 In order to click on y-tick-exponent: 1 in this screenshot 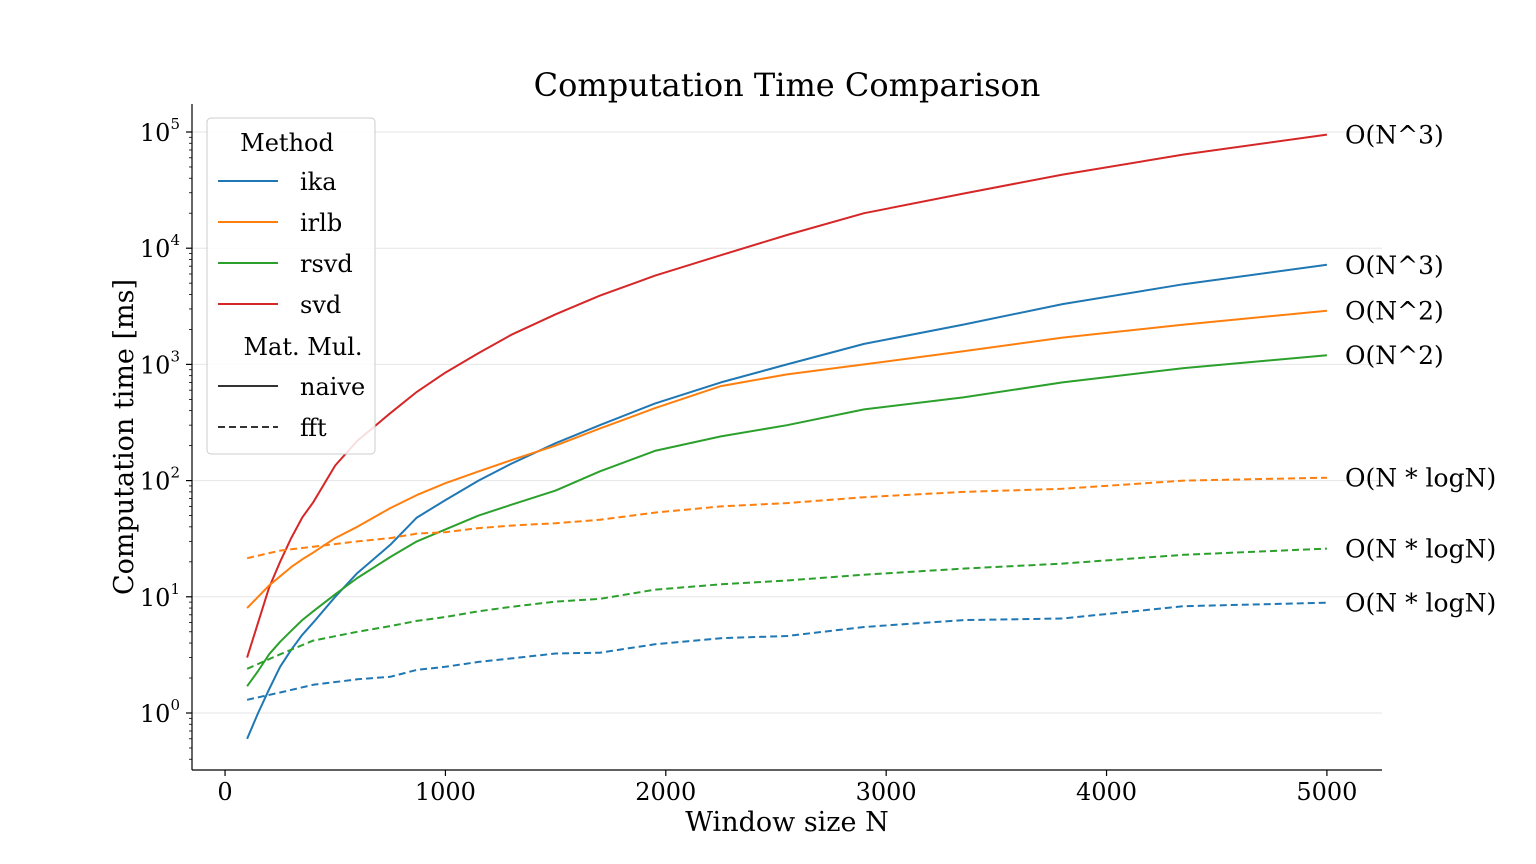, I will do `click(175, 589)`.